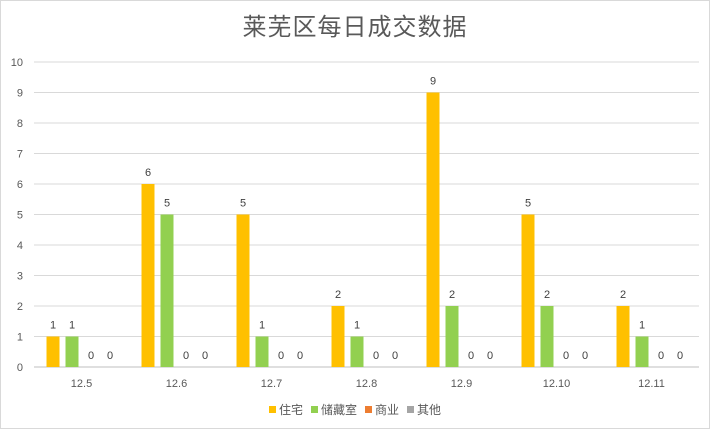 Image resolution: width=710 pixels, height=429 pixels. I want to click on legend-item: 商业, so click(382, 409).